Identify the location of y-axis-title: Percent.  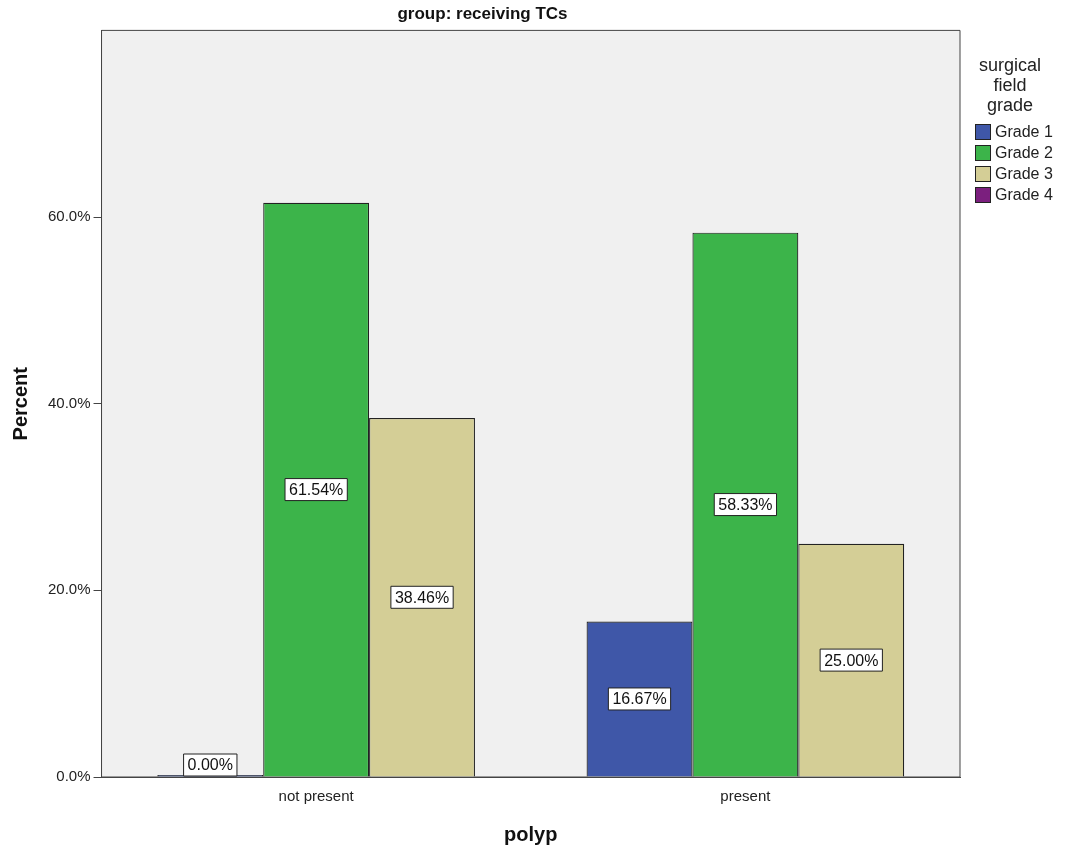
(19, 403).